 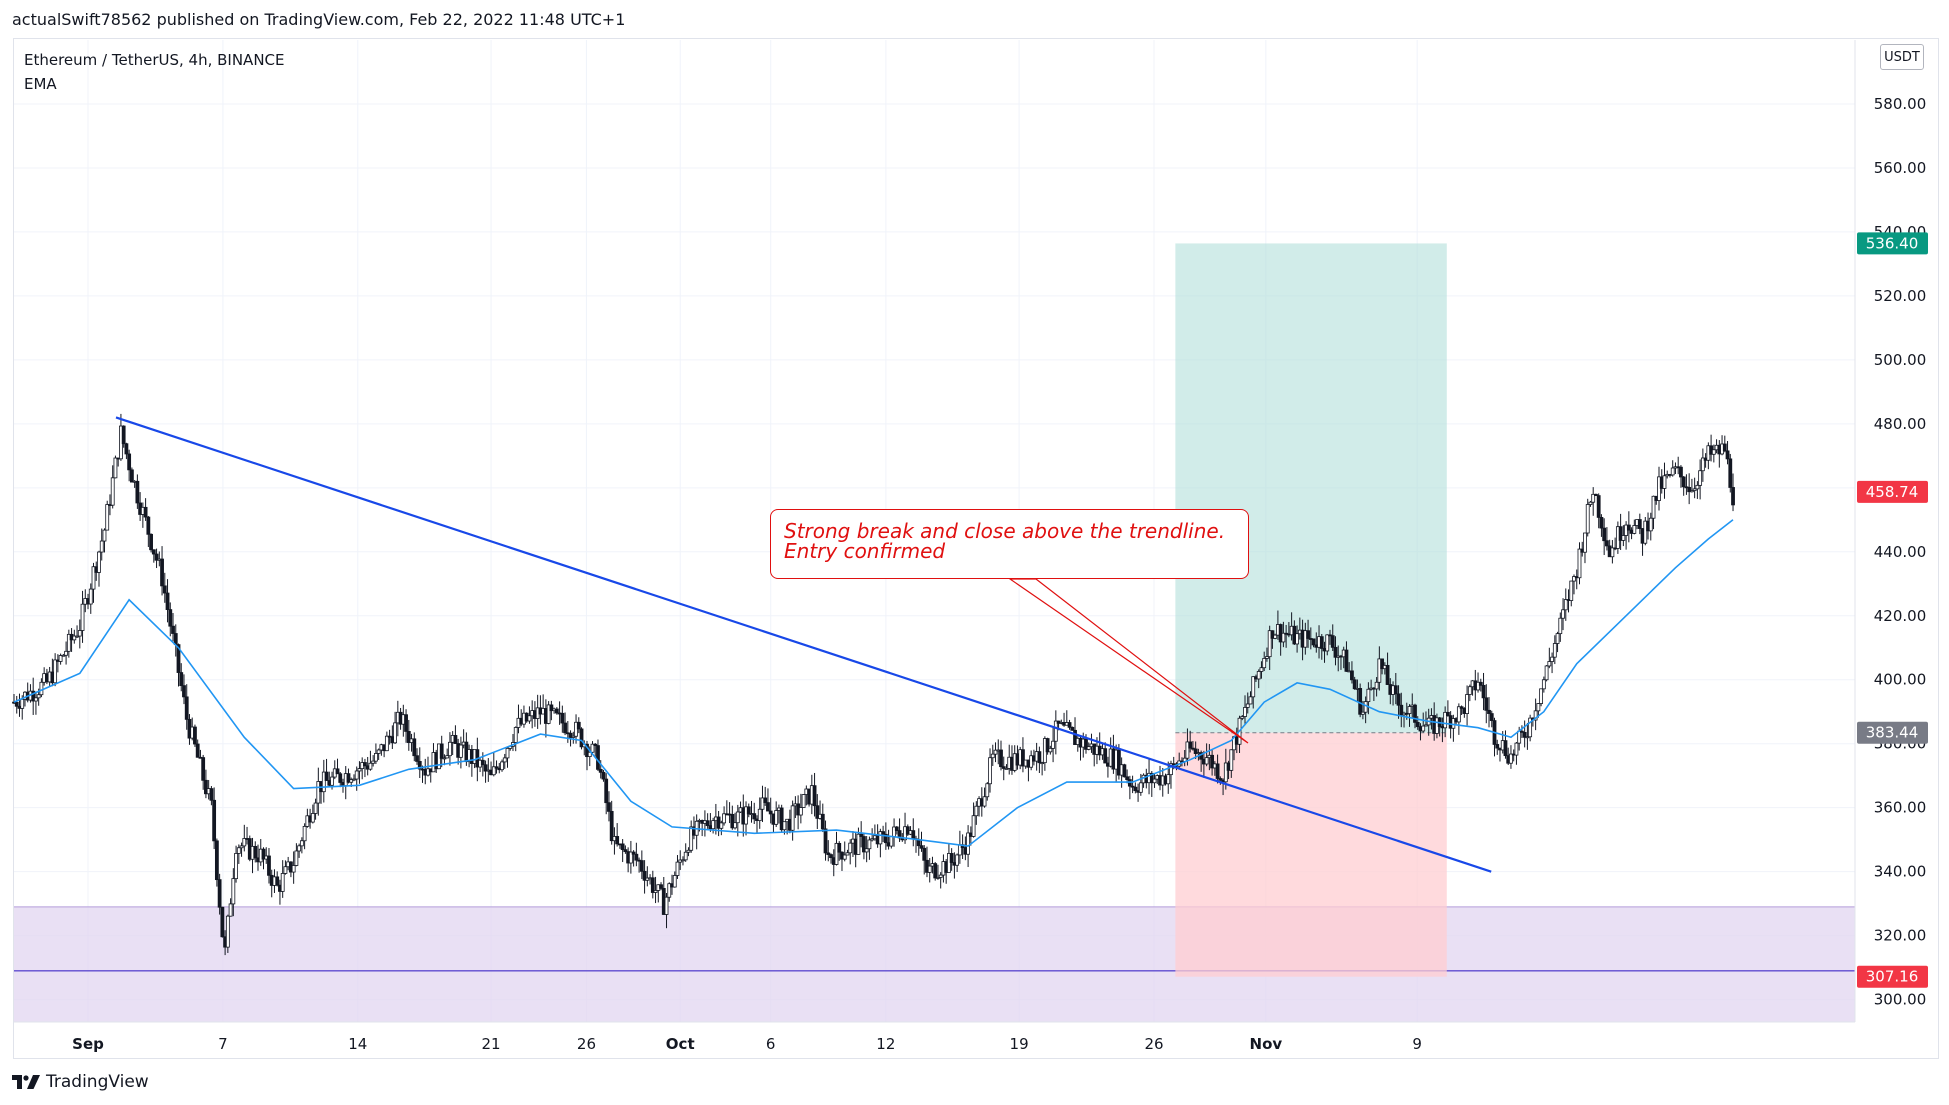 I want to click on chart-legend: Ethereum / TetherUS, 4h, BINANCE EMA, so click(x=154, y=72).